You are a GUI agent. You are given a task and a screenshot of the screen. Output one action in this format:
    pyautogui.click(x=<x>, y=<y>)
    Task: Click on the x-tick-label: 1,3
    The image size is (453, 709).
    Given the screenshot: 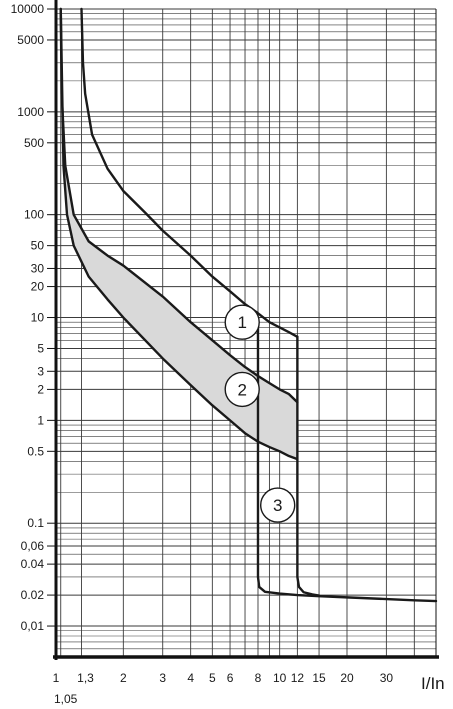 What is the action you would take?
    pyautogui.click(x=85, y=678)
    